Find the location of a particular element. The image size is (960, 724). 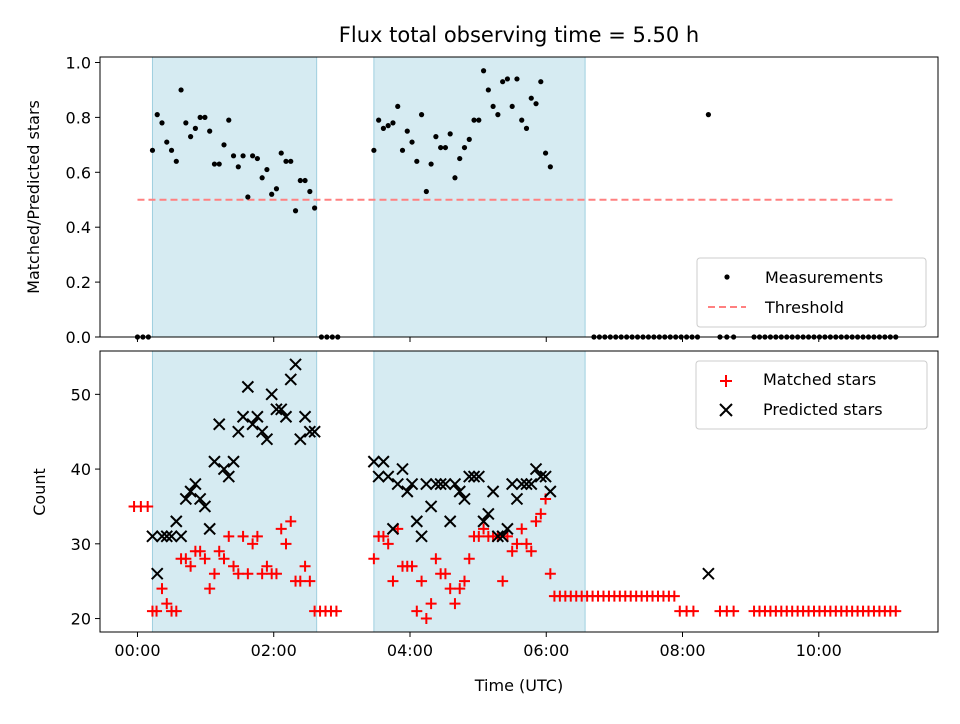

bottom-y-tick-label: 30 is located at coordinates (81, 544).